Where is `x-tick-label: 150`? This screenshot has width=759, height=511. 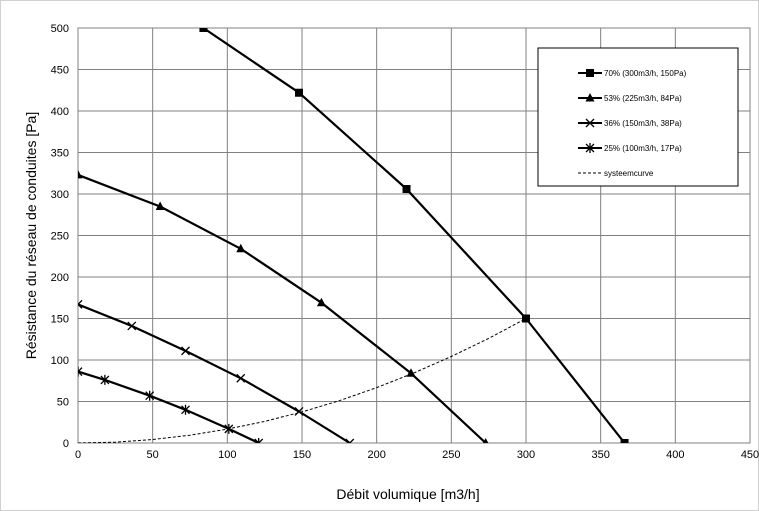 x-tick-label: 150 is located at coordinates (302, 455).